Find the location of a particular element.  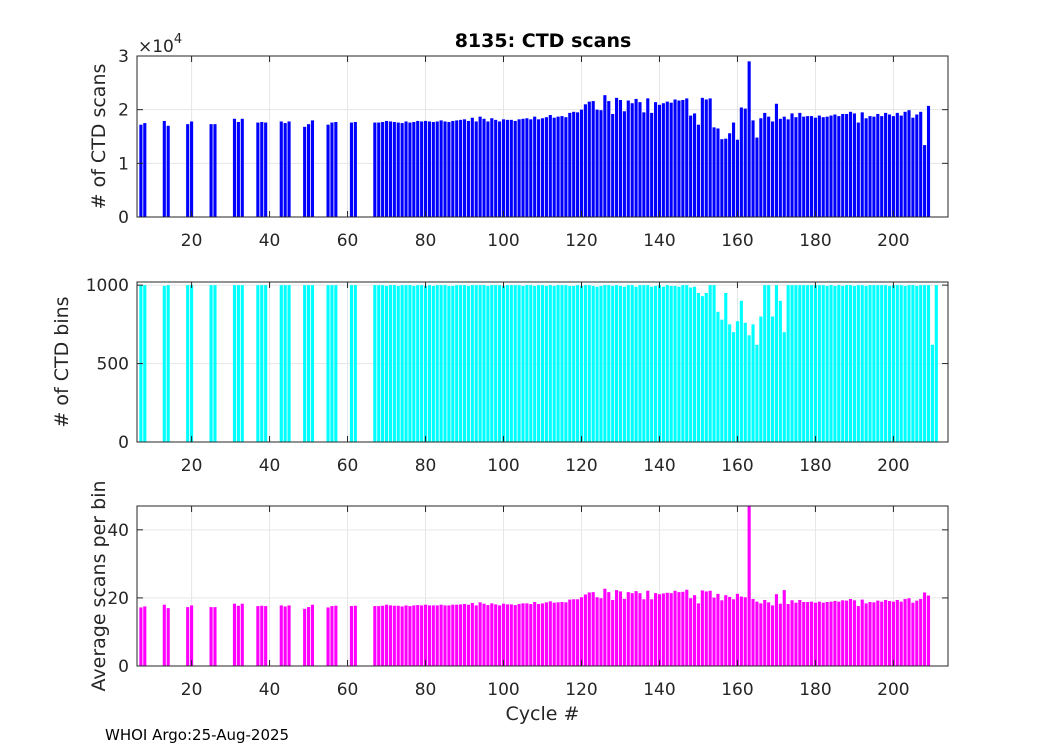

y-tick-label: 1 is located at coordinates (123, 164).